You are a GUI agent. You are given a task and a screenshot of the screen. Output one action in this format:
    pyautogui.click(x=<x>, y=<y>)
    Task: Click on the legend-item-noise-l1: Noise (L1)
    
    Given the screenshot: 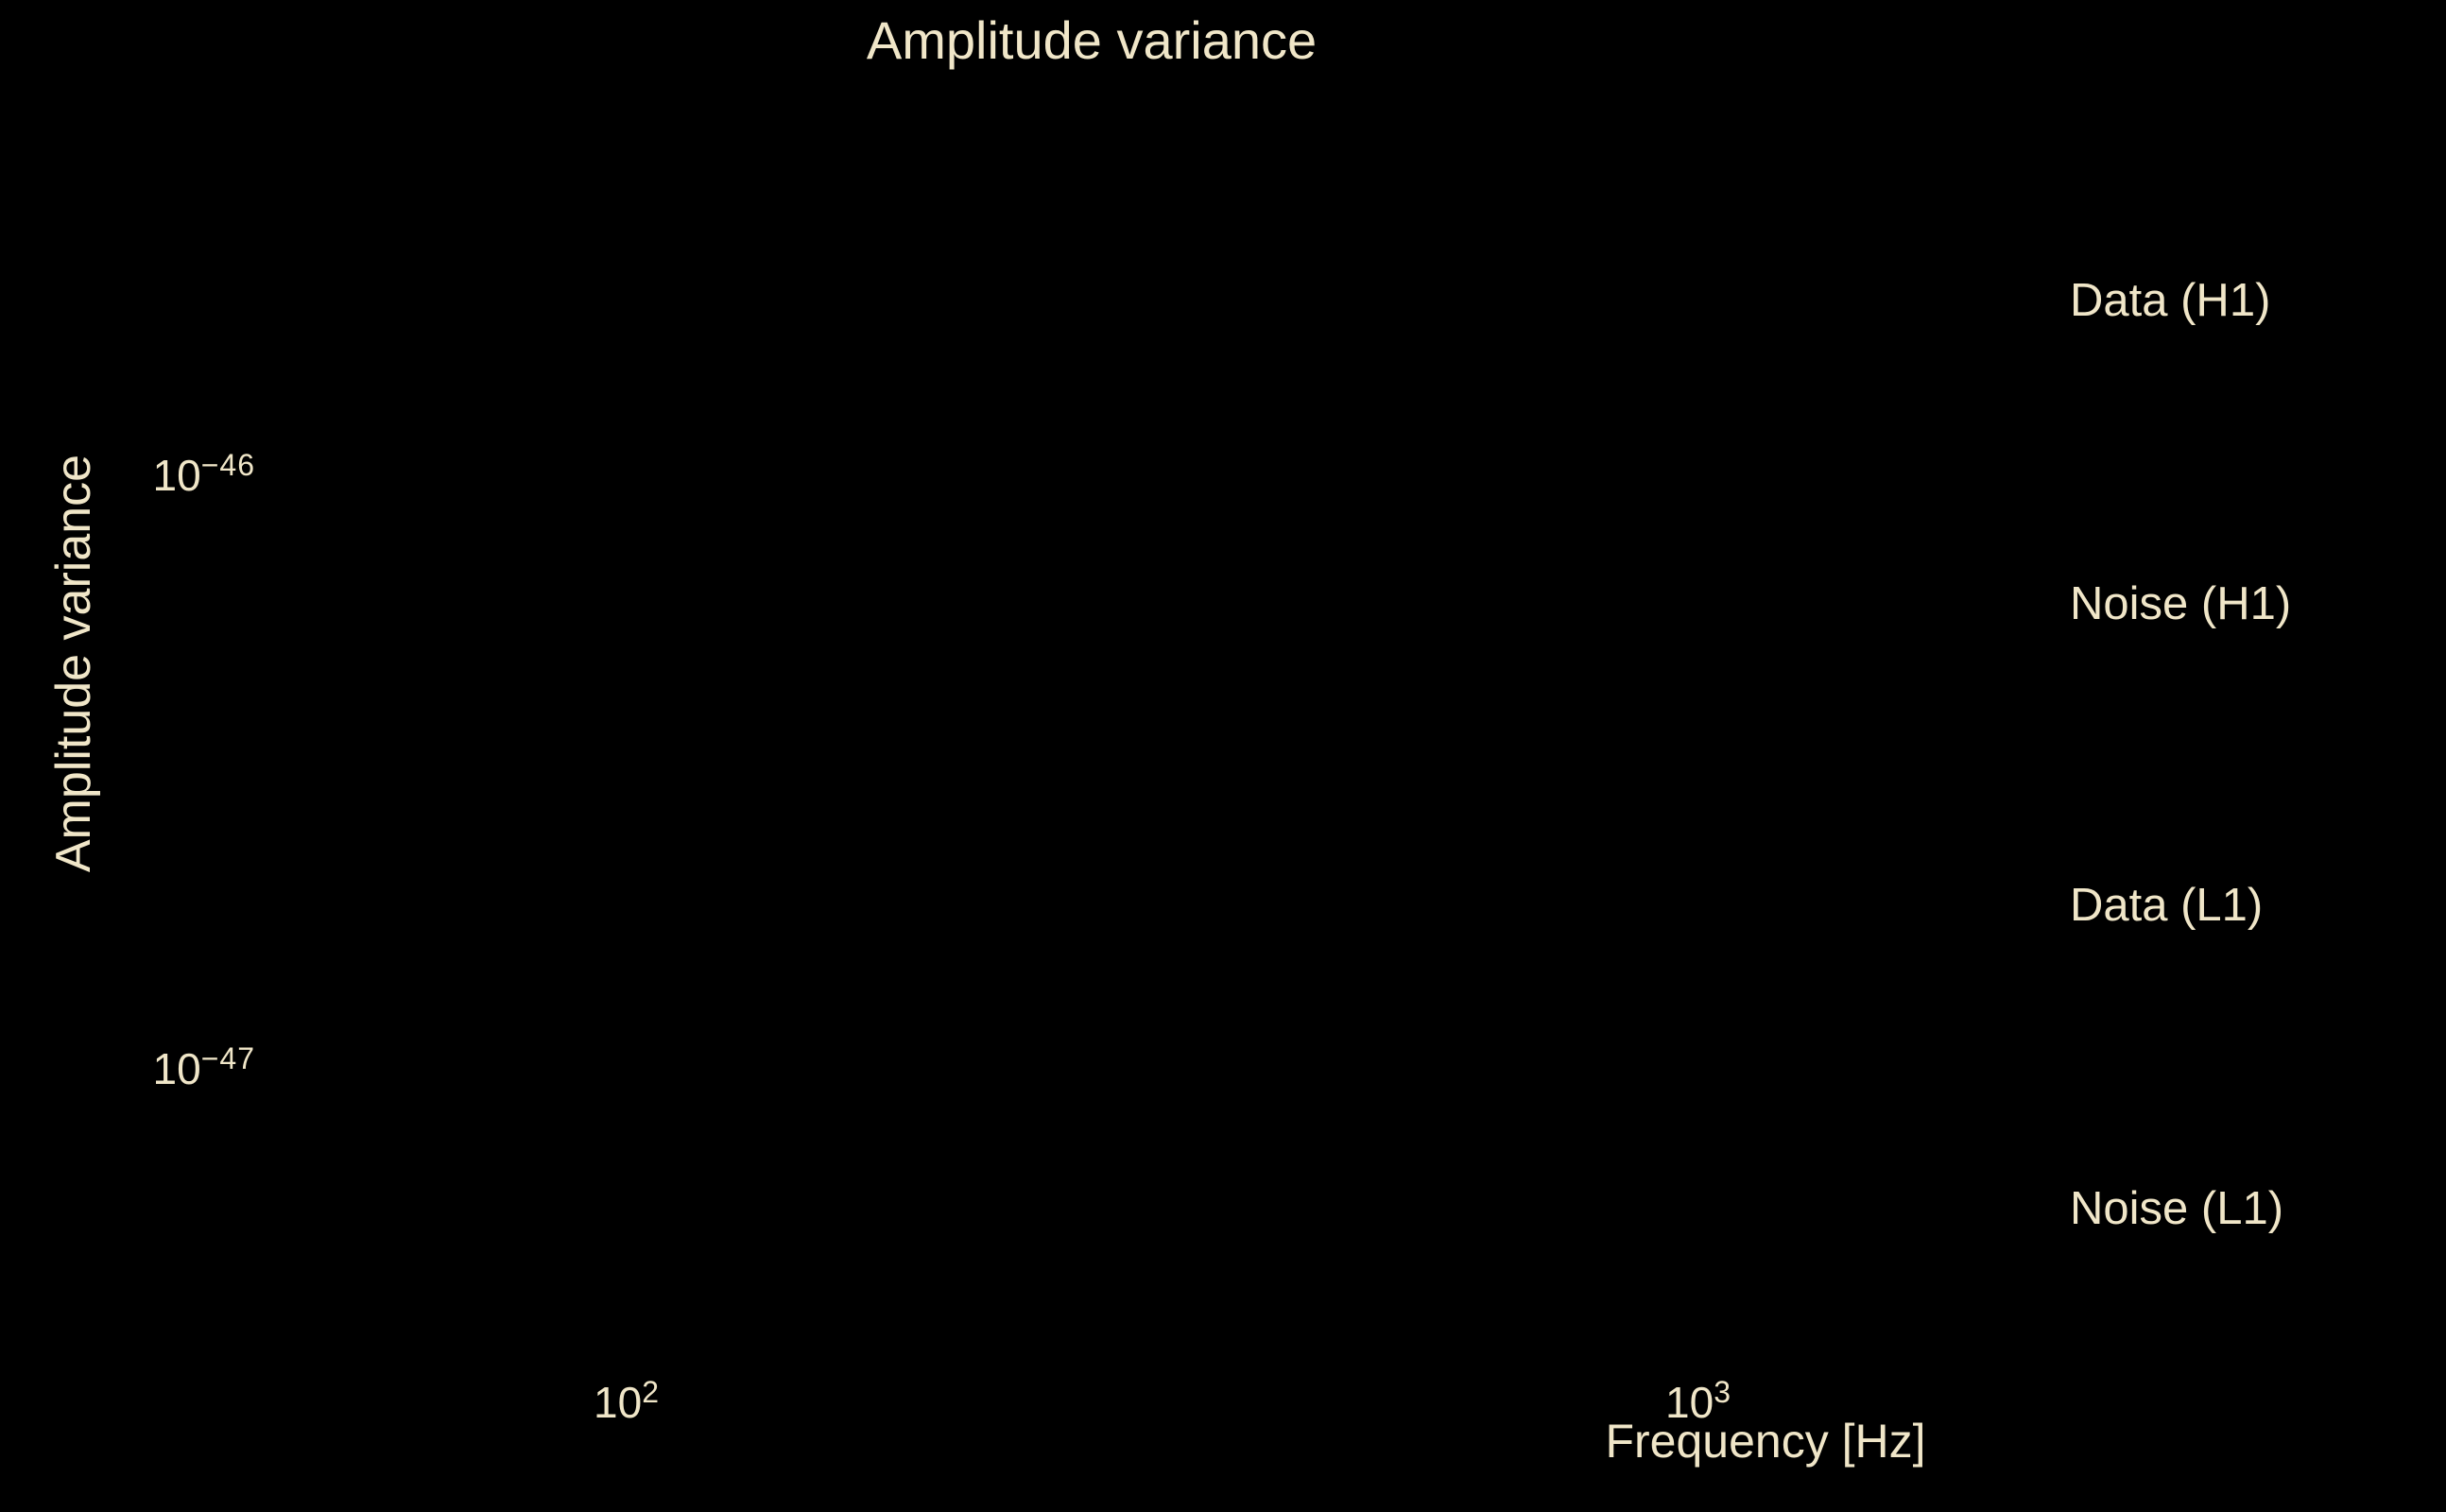 What is the action you would take?
    pyautogui.click(x=2208, y=1209)
    